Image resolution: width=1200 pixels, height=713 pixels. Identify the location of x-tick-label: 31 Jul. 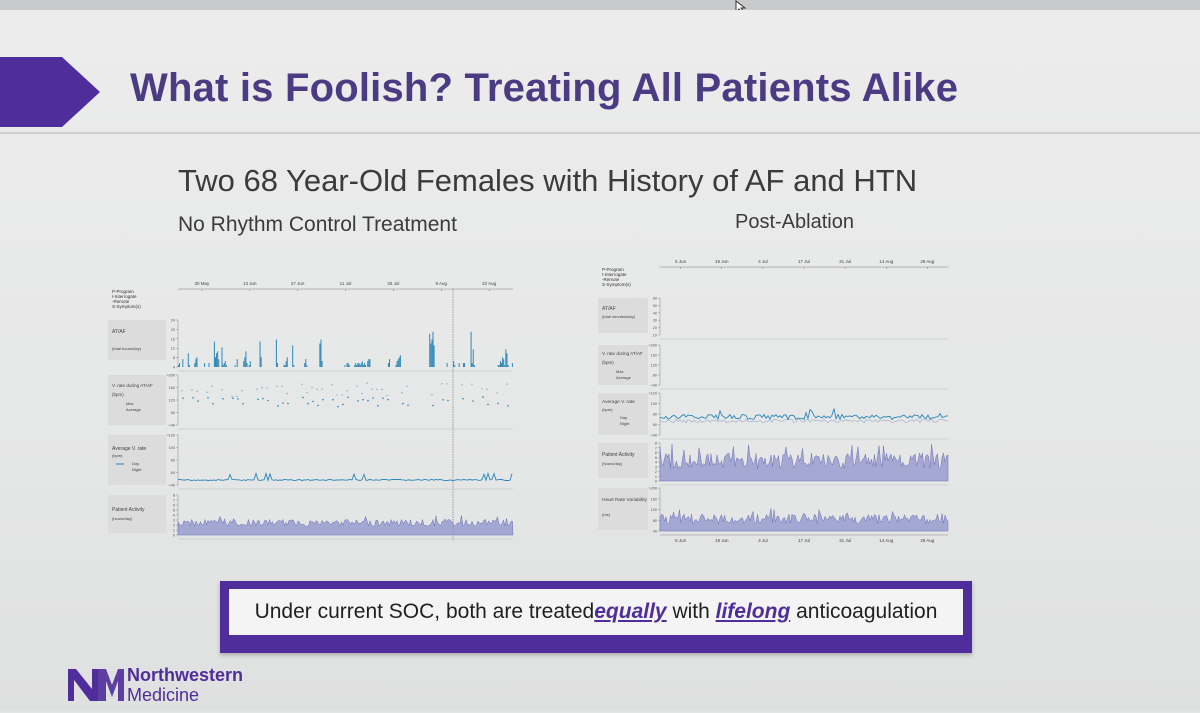
(845, 261).